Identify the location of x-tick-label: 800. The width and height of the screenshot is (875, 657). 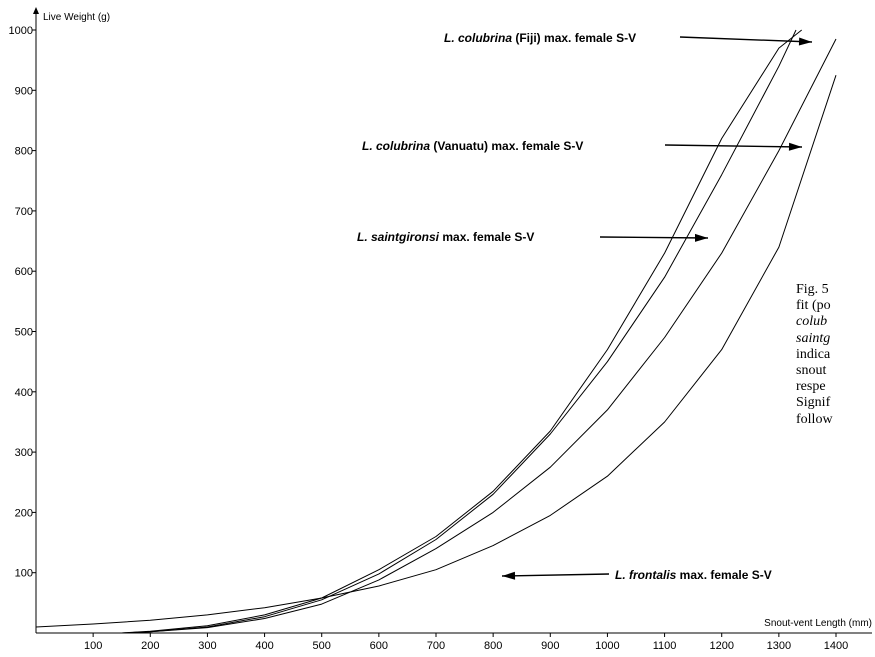
(493, 646).